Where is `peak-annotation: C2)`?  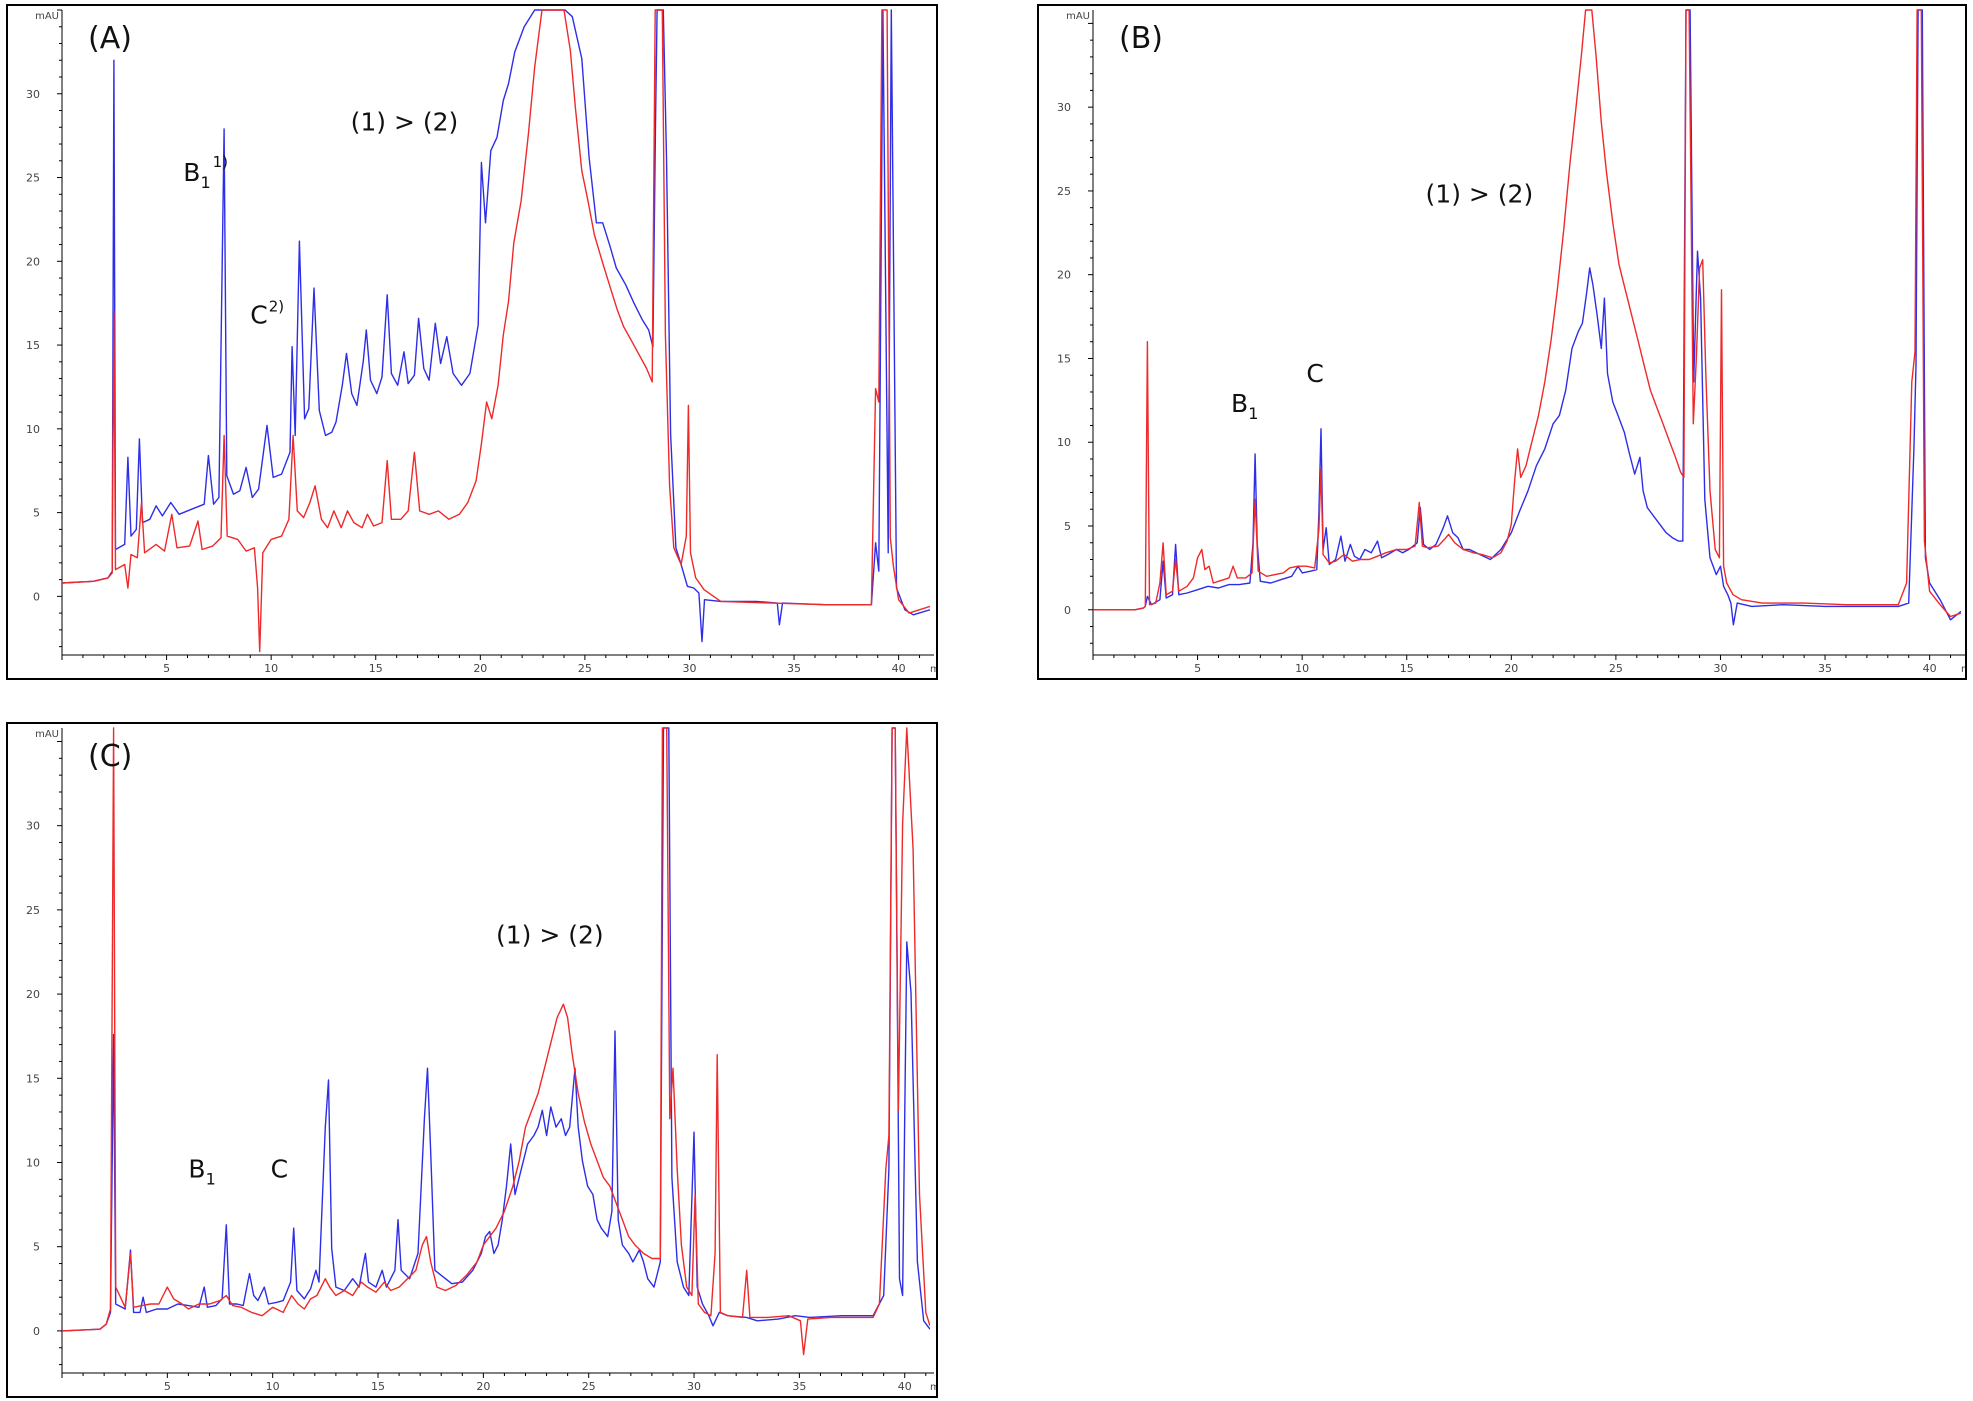
peak-annotation: C2) is located at coordinates (267, 313).